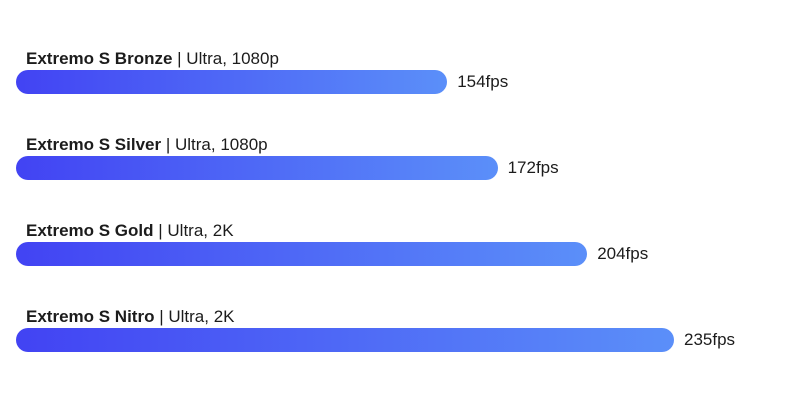 The height and width of the screenshot is (400, 800). I want to click on bar-label: Extremo S Nitro | Ultra, 2K, so click(130, 317).